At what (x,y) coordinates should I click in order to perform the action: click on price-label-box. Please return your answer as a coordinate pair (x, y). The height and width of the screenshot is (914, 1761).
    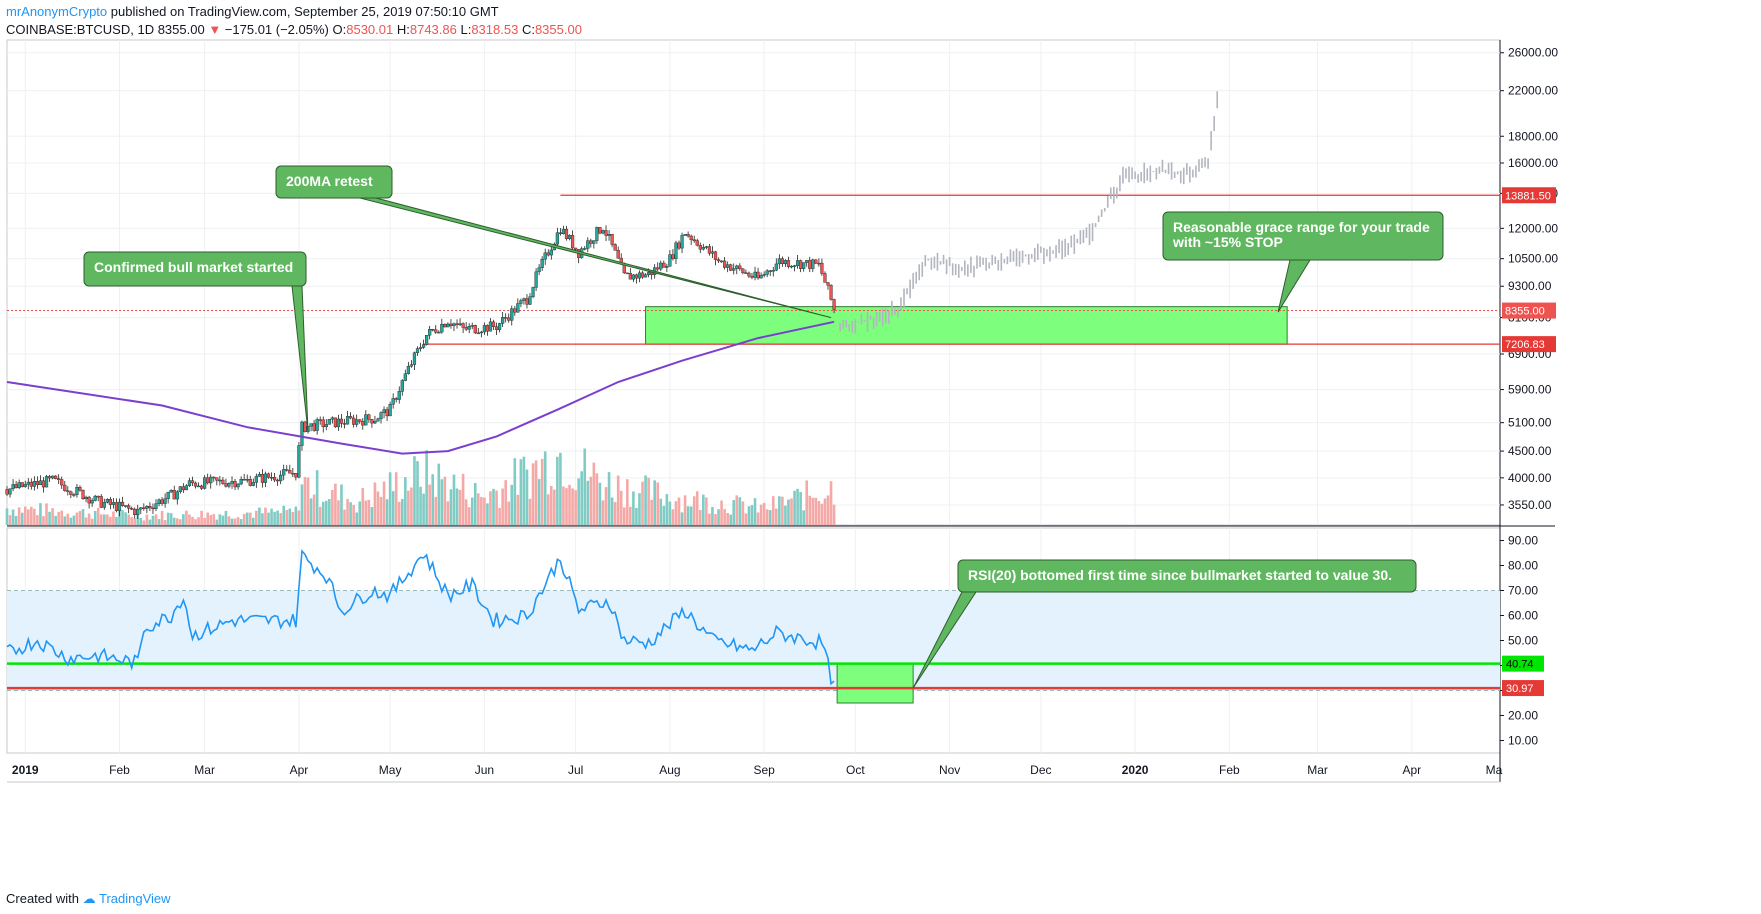
    Looking at the image, I should click on (1529, 195).